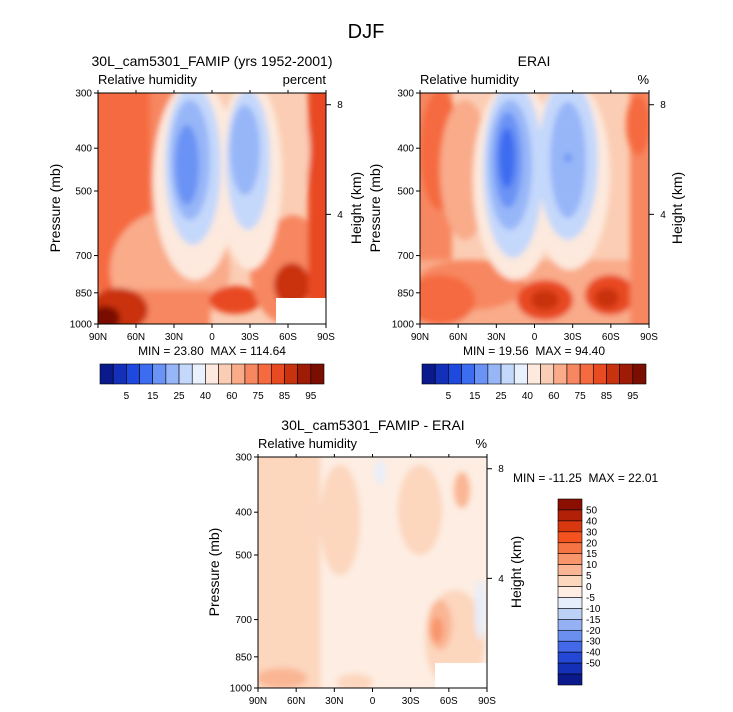  What do you see at coordinates (243, 458) in the screenshot?
I see `y-tick-label: 300` at bounding box center [243, 458].